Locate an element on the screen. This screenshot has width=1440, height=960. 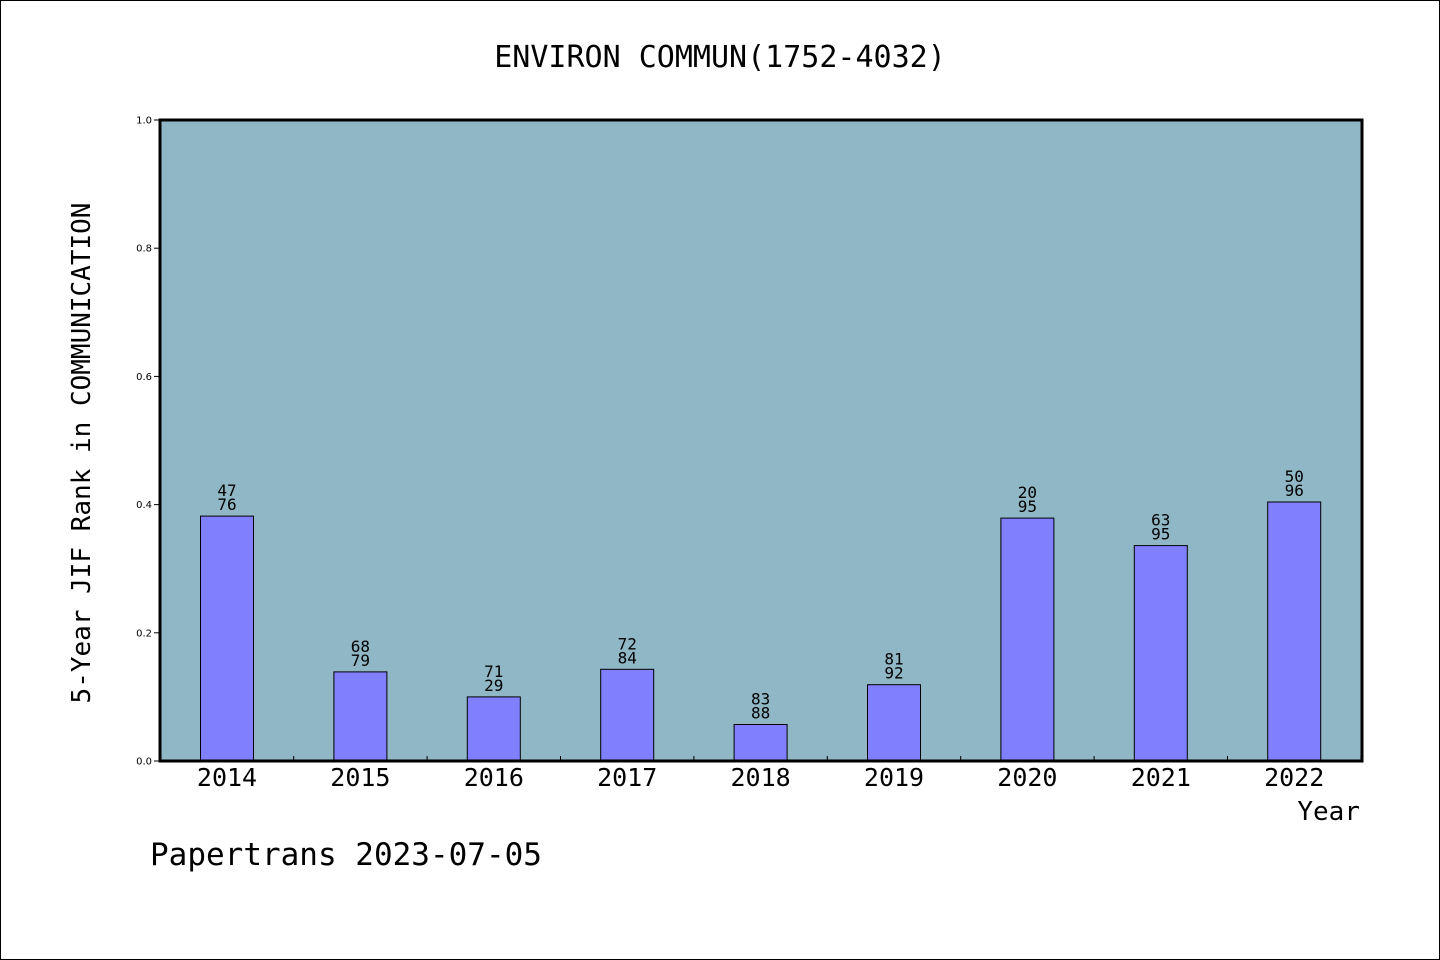
bar-label-2021-top: 63 is located at coordinates (1160, 520).